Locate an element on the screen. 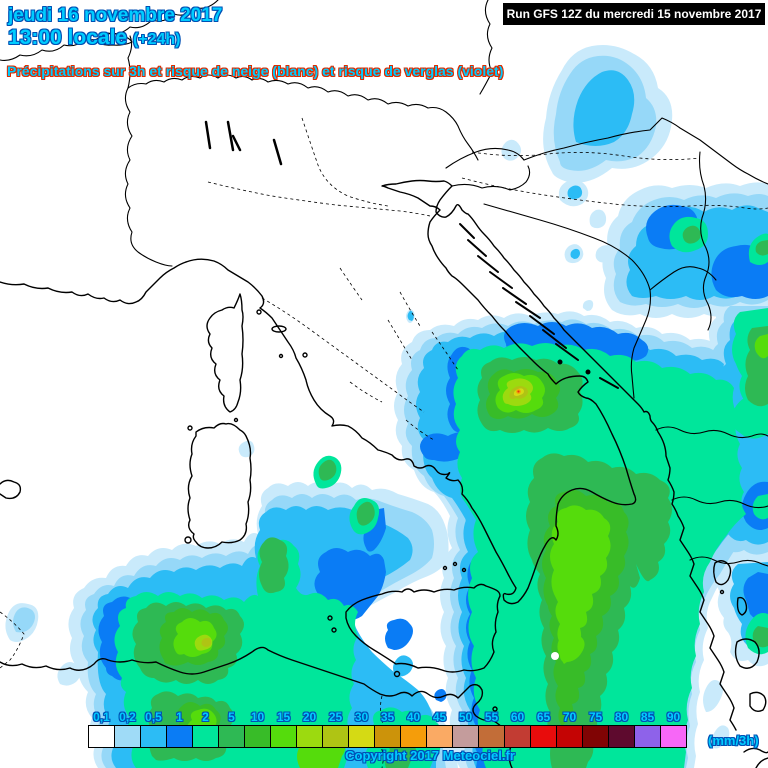 The image size is (768, 768). forecast-offset: (+24h) is located at coordinates (156, 39).